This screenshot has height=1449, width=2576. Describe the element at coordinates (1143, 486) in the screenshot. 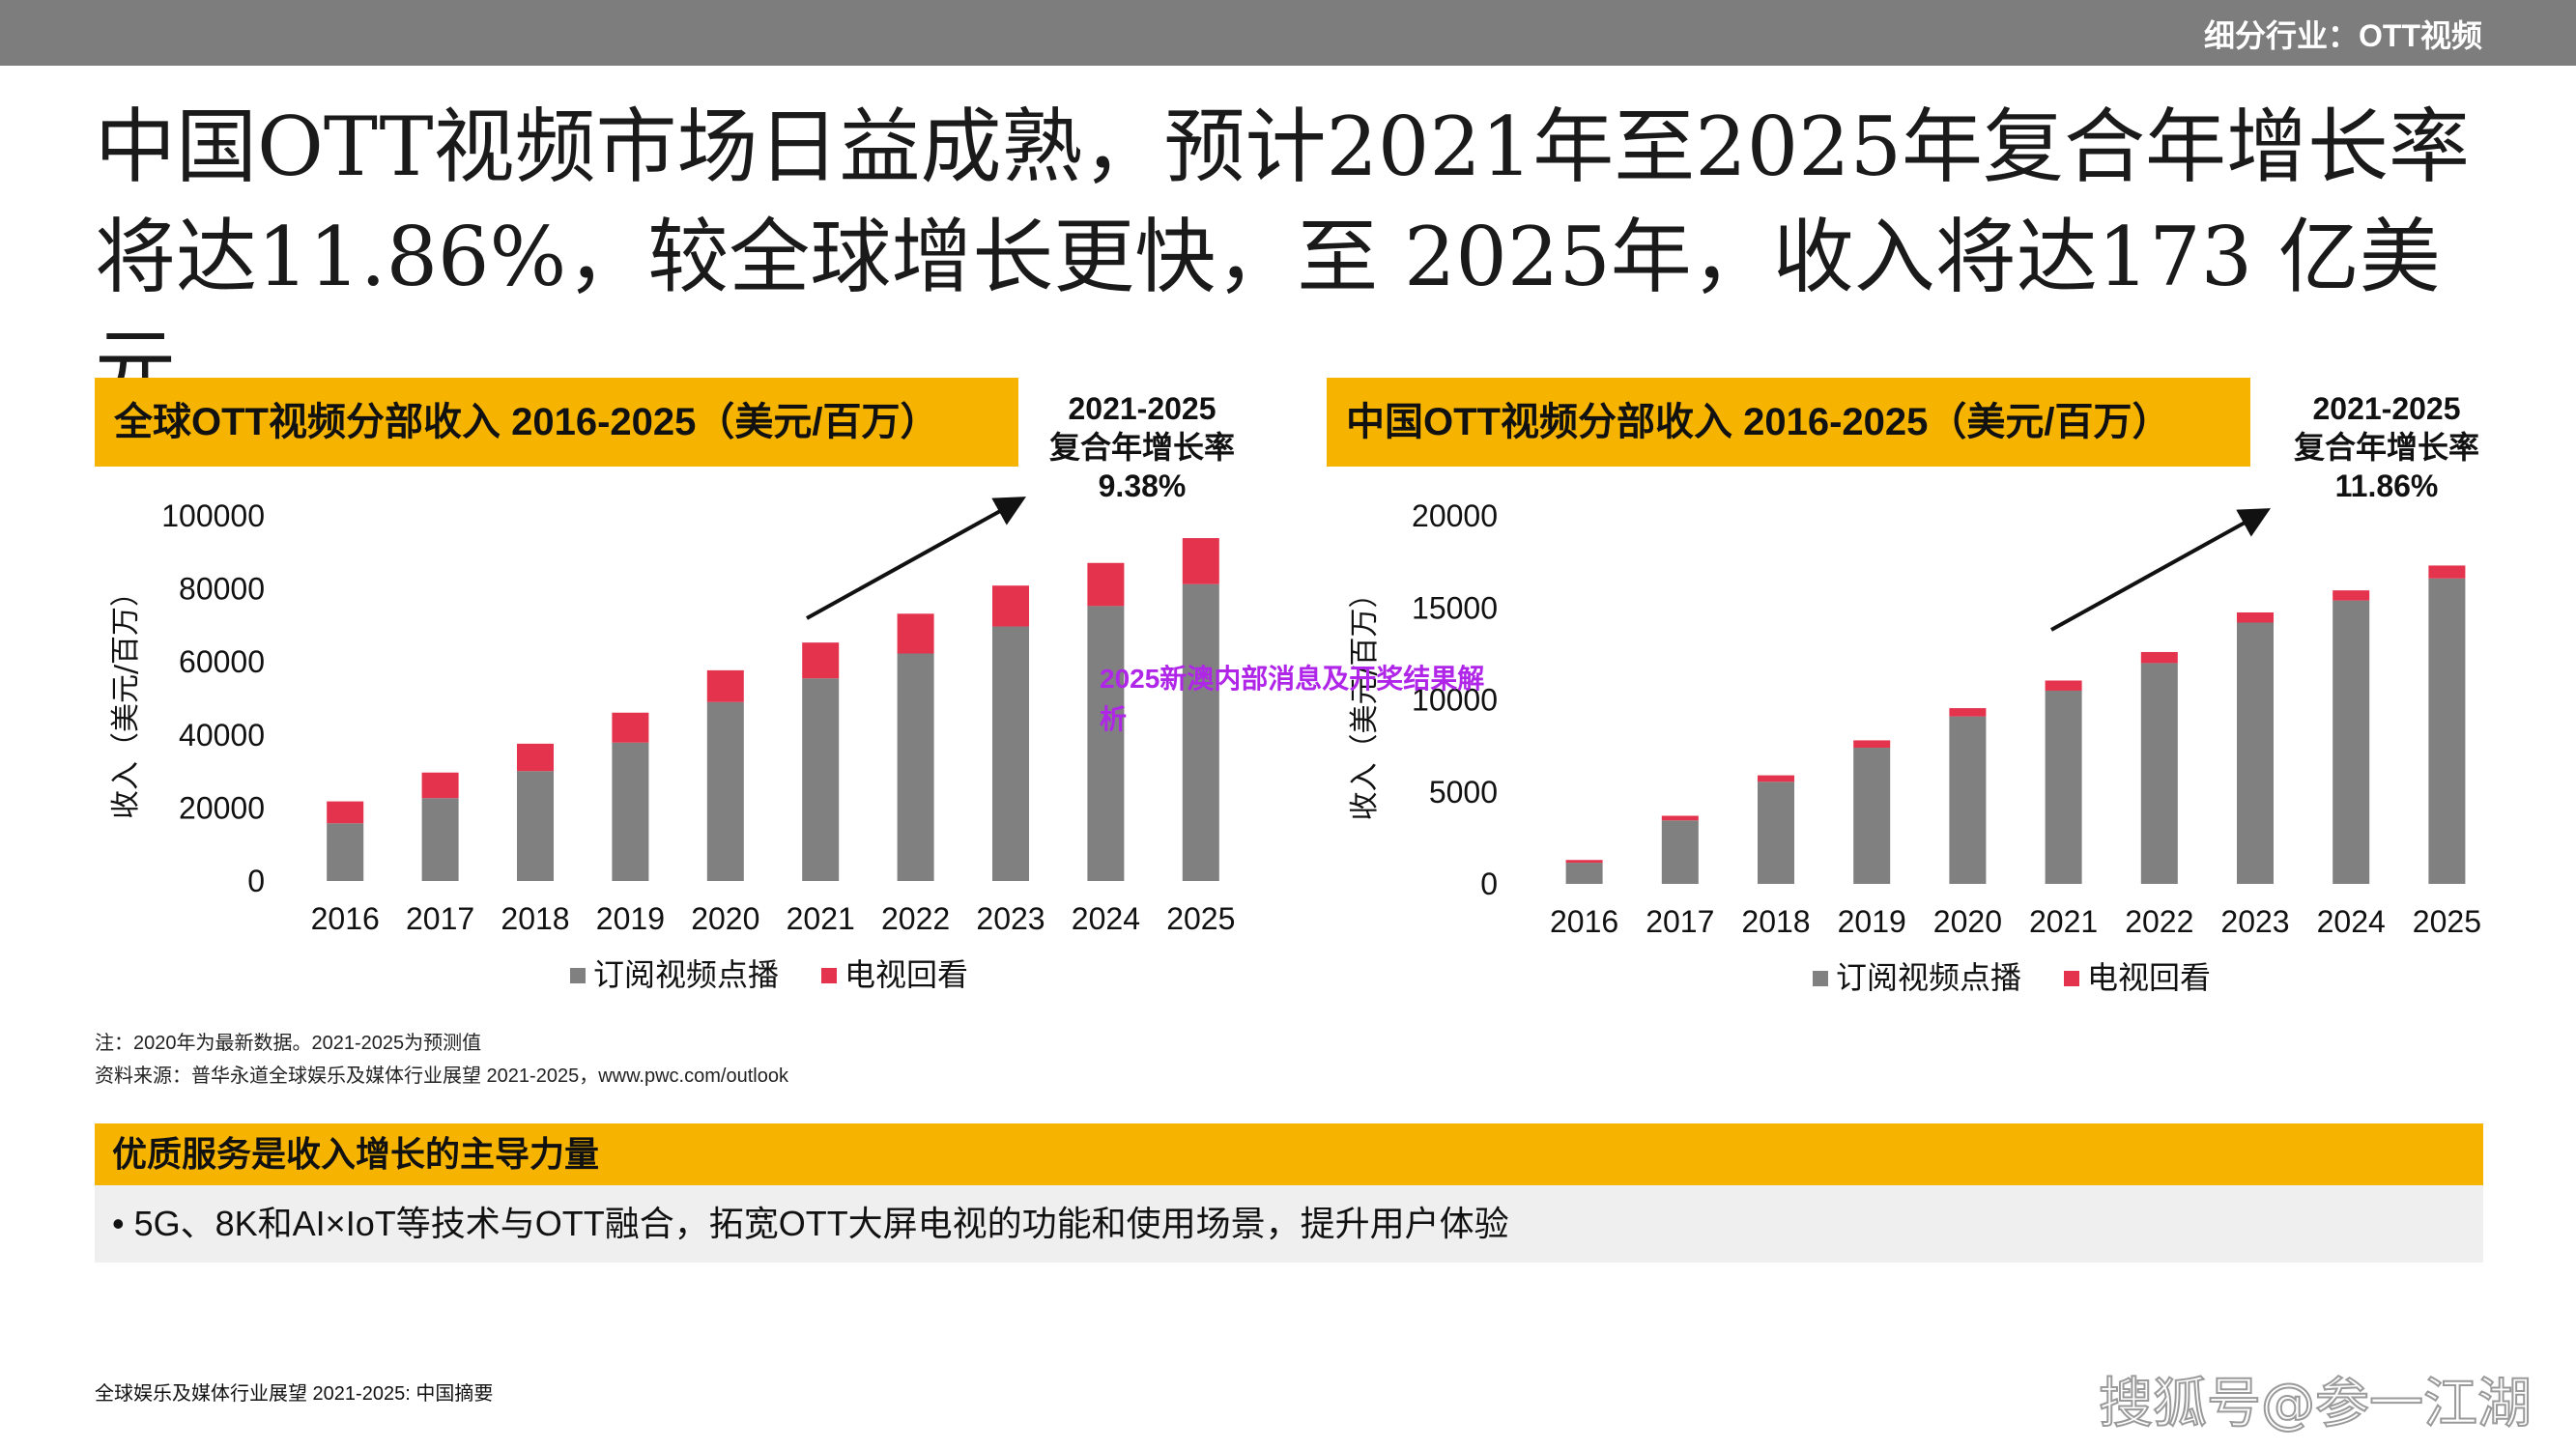

I see `global-cagr-value: 9.38%` at that location.